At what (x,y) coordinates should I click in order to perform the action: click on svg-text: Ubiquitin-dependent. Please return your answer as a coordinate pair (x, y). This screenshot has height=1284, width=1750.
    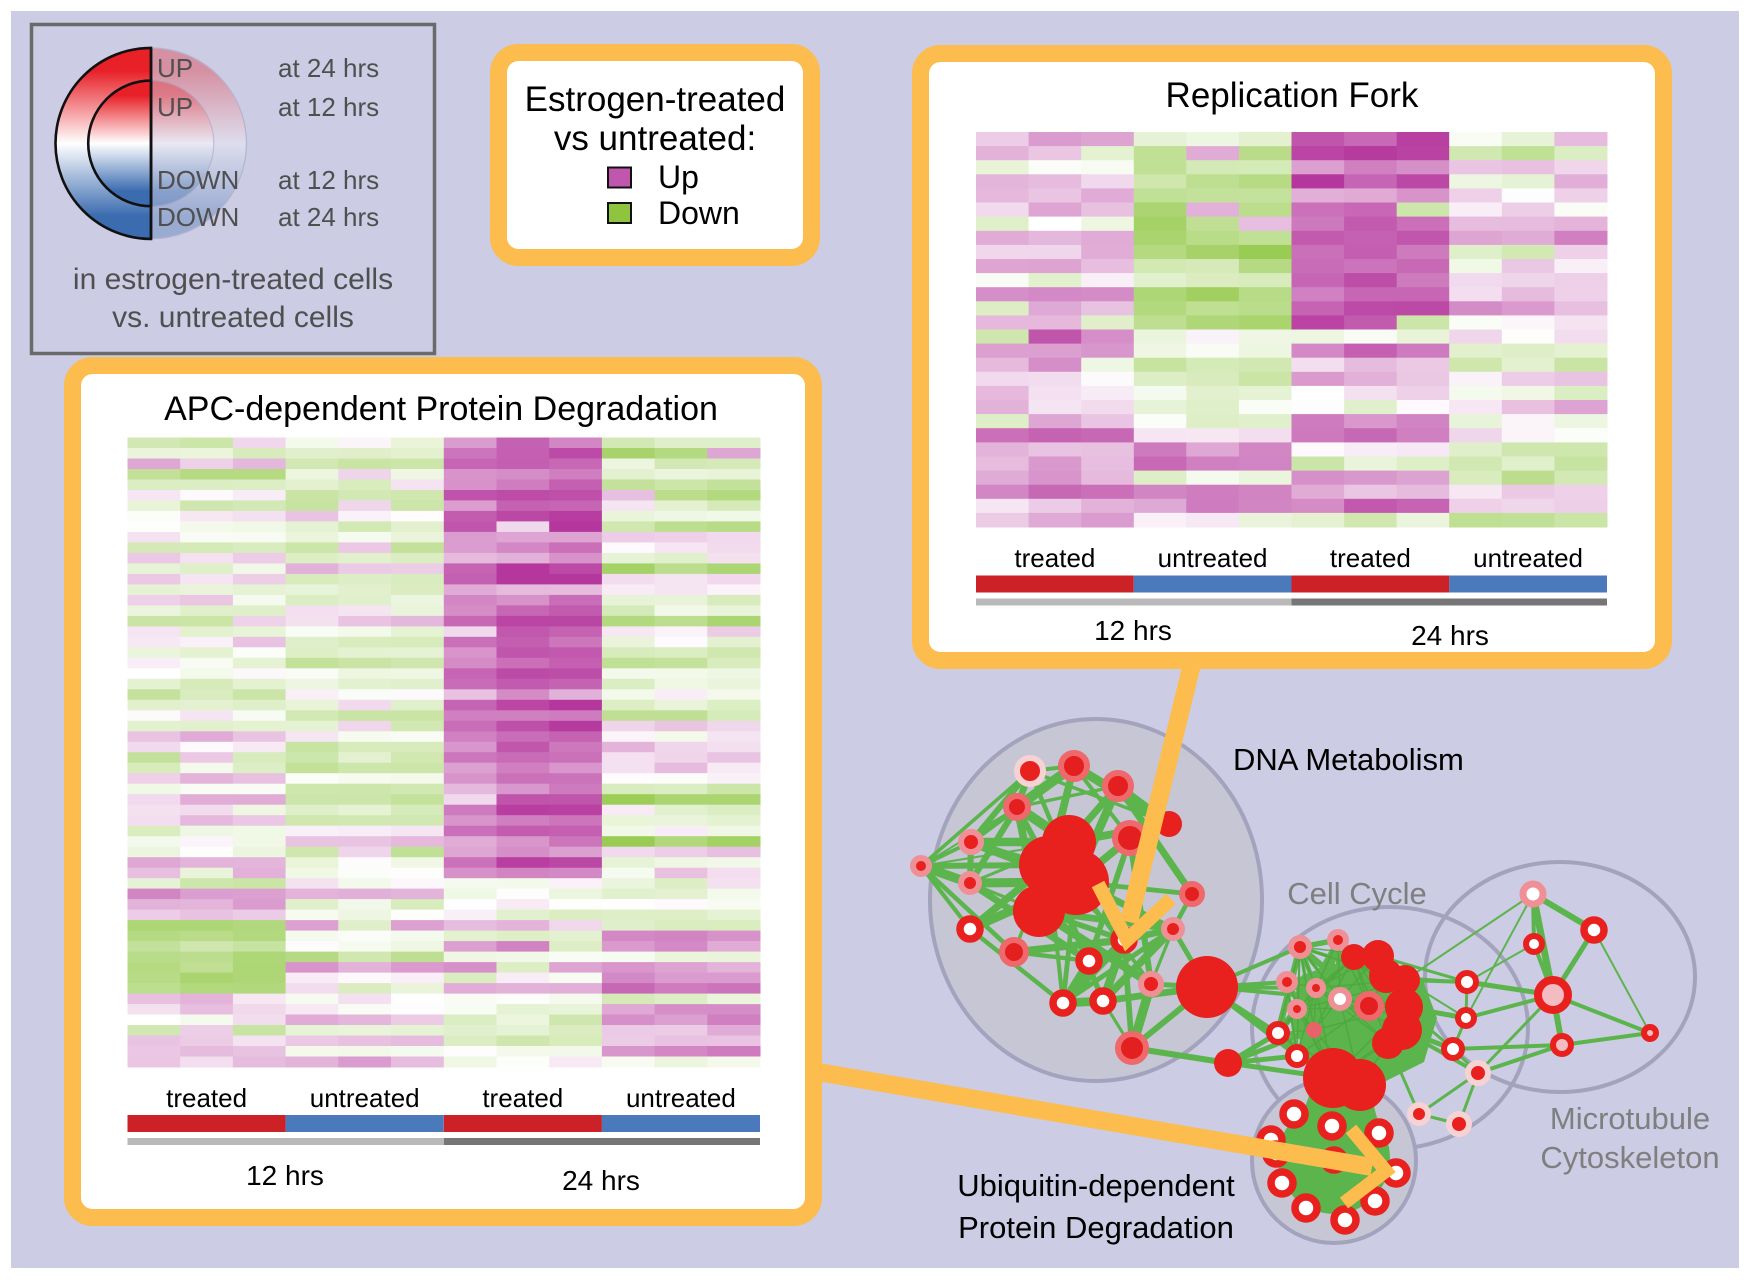
    Looking at the image, I should click on (1096, 1185).